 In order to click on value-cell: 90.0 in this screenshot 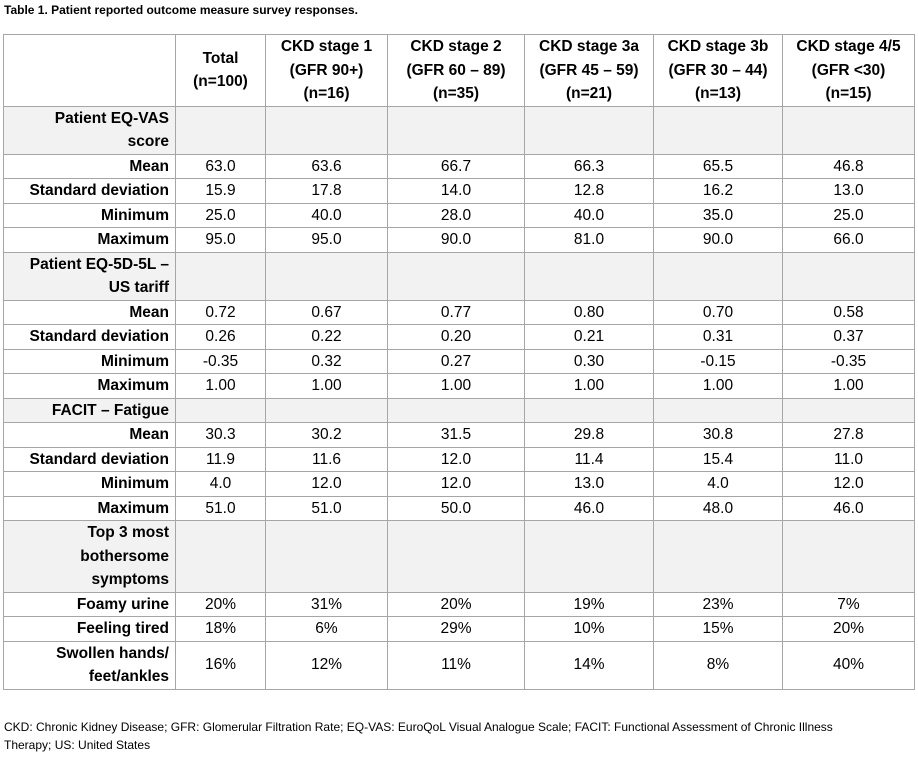, I will do `click(456, 240)`.